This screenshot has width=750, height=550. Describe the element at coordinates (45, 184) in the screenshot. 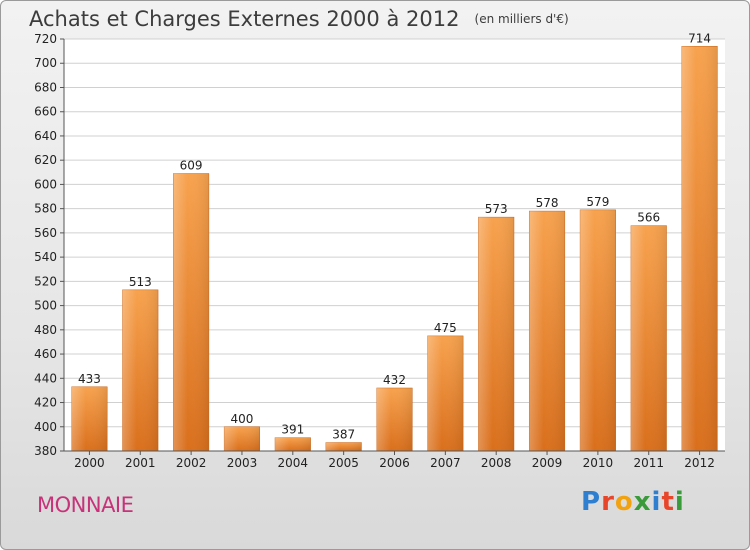

I see `y-tick-label: 600` at that location.